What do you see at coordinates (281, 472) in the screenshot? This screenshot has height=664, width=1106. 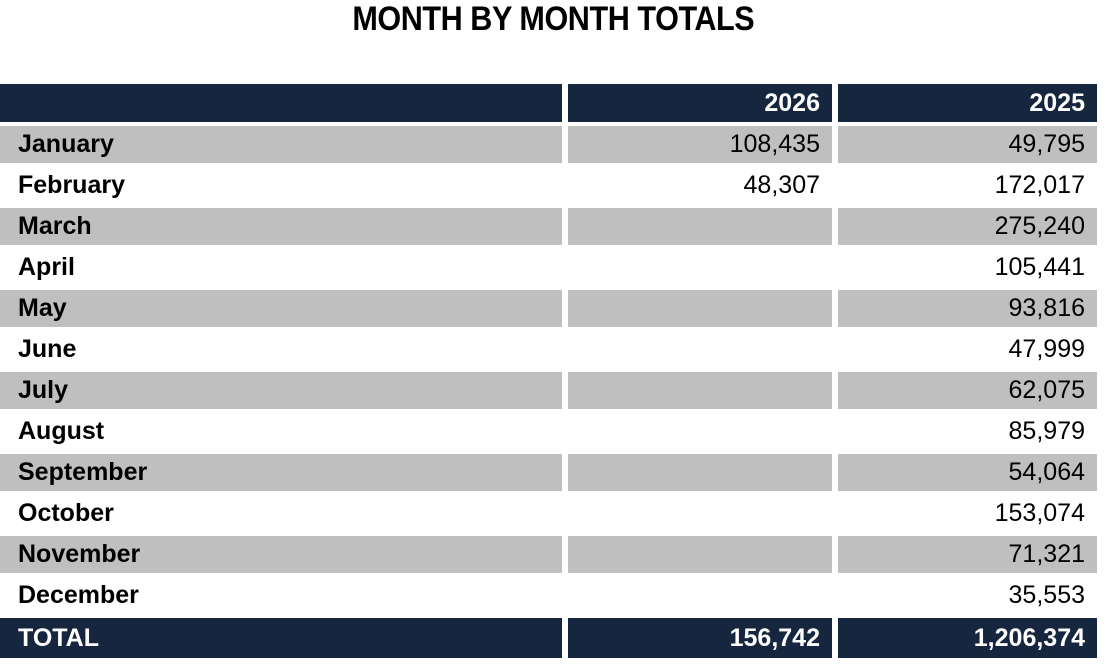 I see `month-cell: September` at bounding box center [281, 472].